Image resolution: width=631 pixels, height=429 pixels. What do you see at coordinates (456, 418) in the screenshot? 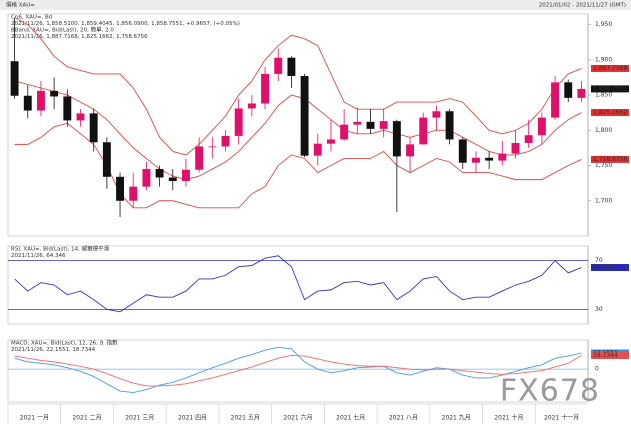
I see `x-tick-label: 2021 九月` at bounding box center [456, 418].